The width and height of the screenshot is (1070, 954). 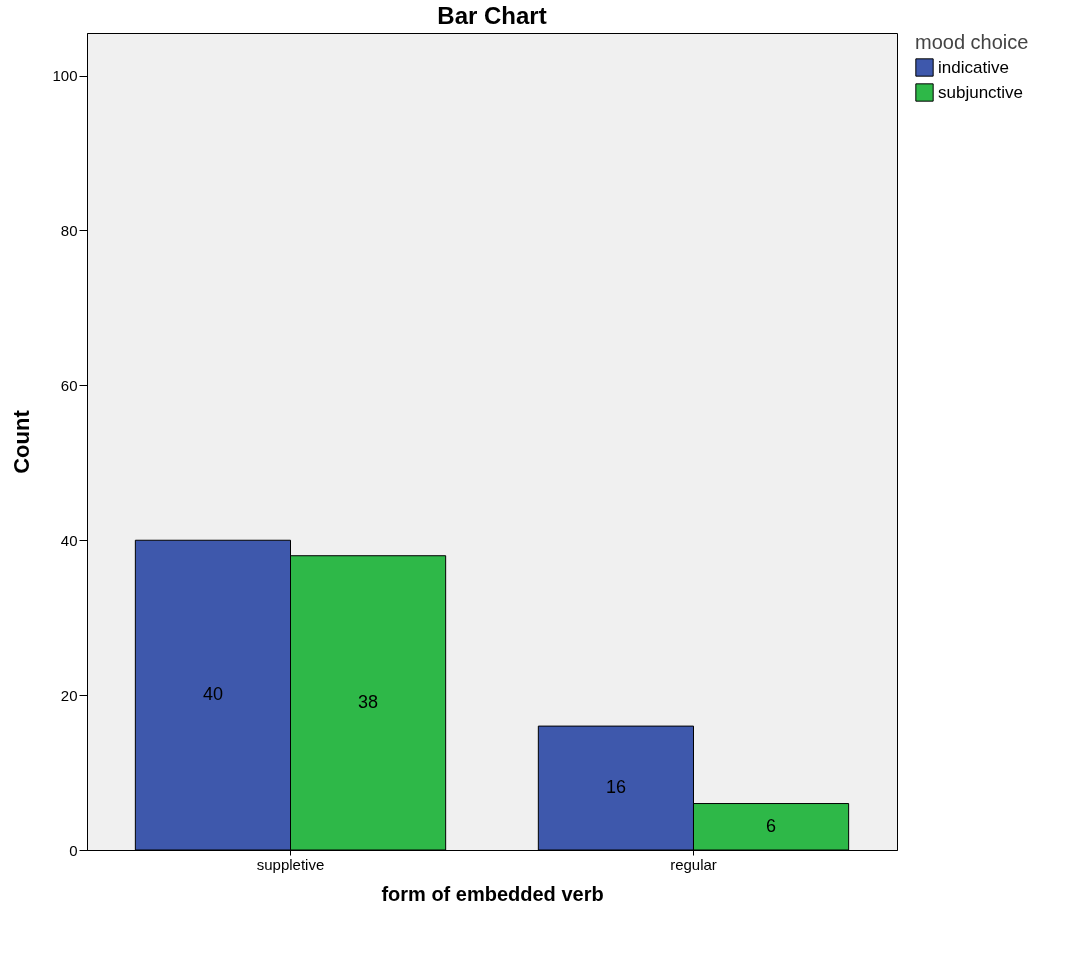 What do you see at coordinates (69, 540) in the screenshot?
I see `y-tick-label: 40` at bounding box center [69, 540].